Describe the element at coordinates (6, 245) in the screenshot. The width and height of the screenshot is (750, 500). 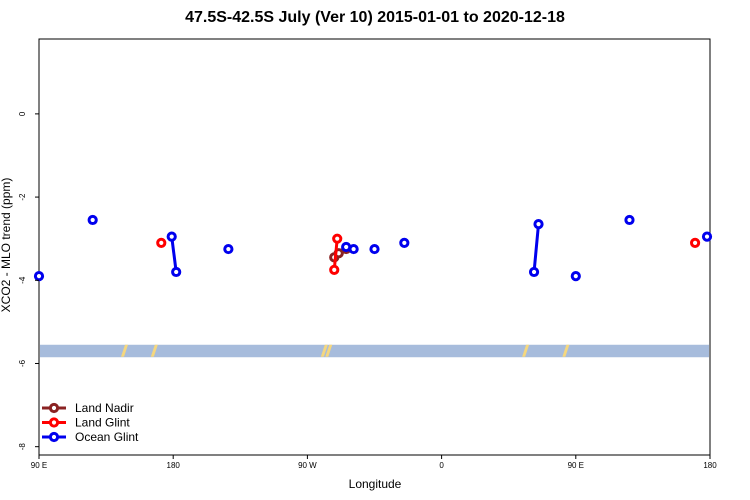
I see `y-axis-label: XCO2 - MLO trend (ppm)` at that location.